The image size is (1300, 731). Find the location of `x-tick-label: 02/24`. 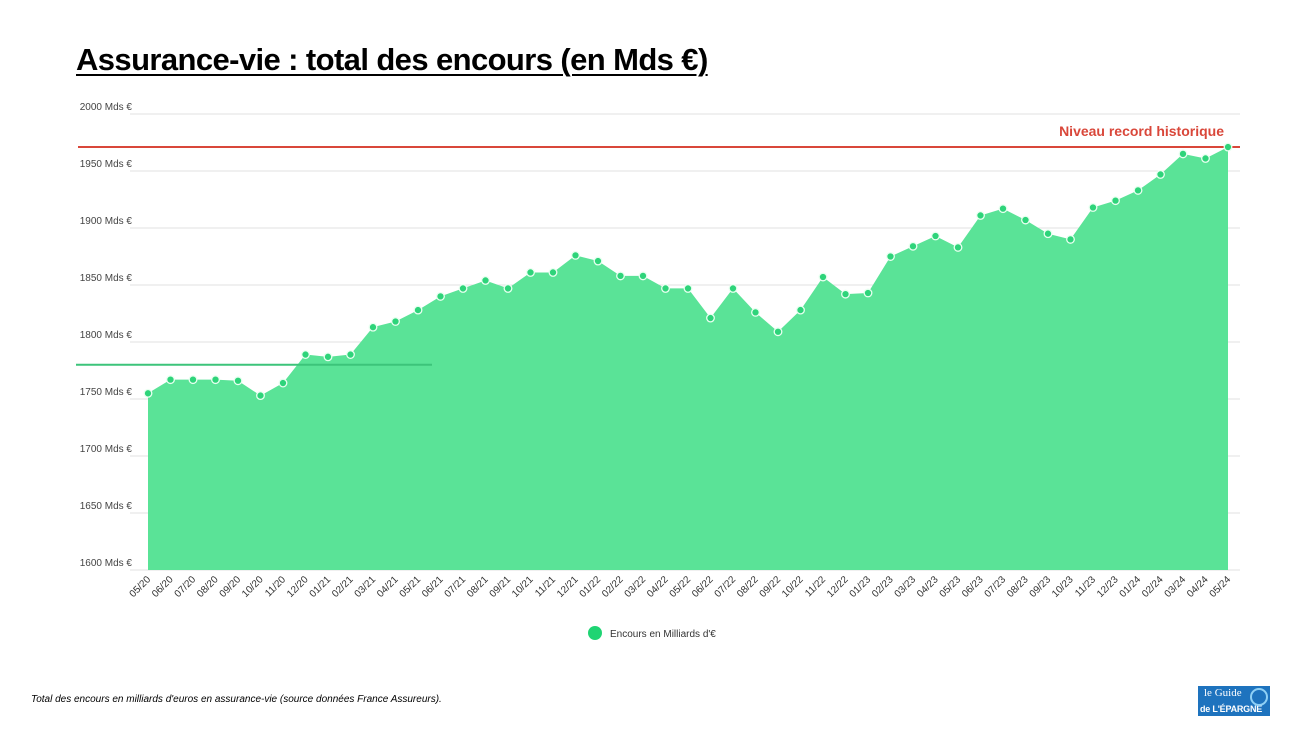

x-tick-label: 02/24 is located at coordinates (1153, 587).